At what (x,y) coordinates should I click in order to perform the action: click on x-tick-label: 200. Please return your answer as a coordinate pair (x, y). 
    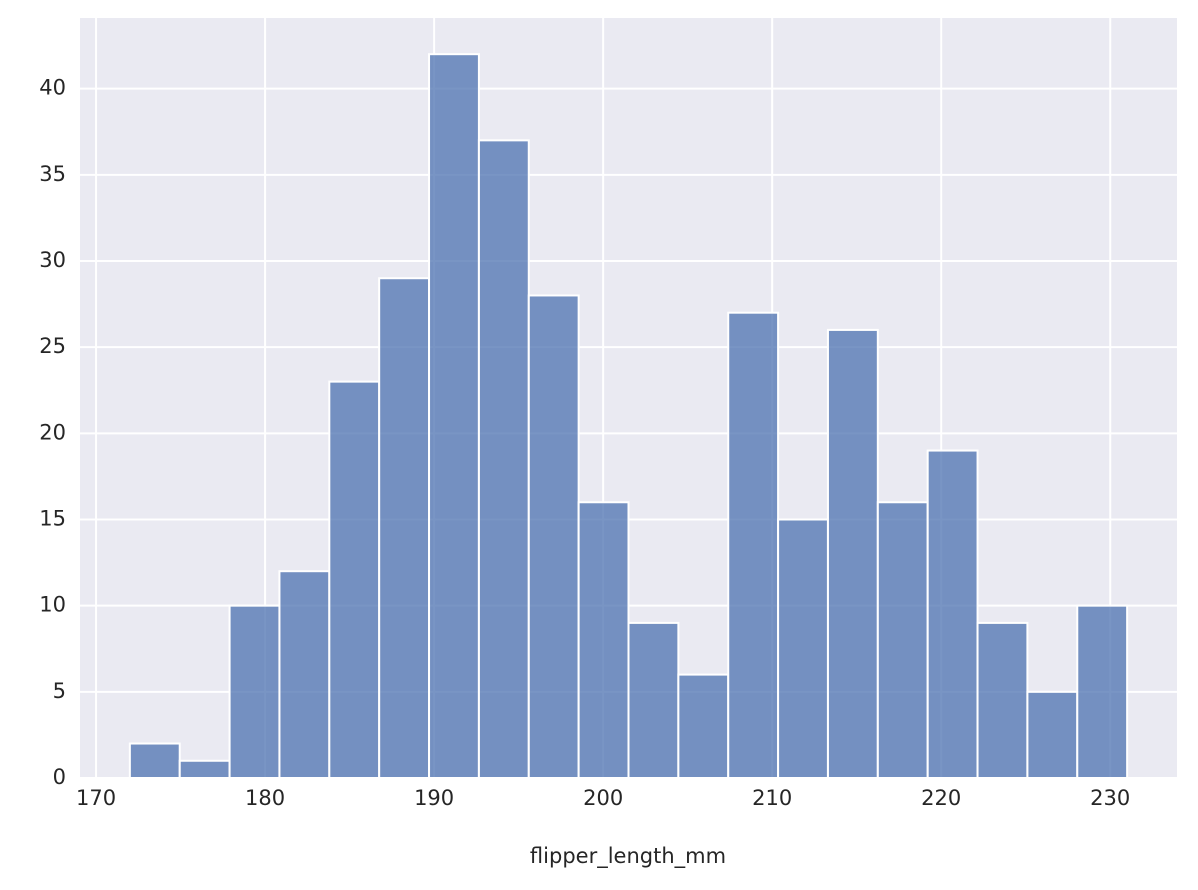
    Looking at the image, I should click on (603, 798).